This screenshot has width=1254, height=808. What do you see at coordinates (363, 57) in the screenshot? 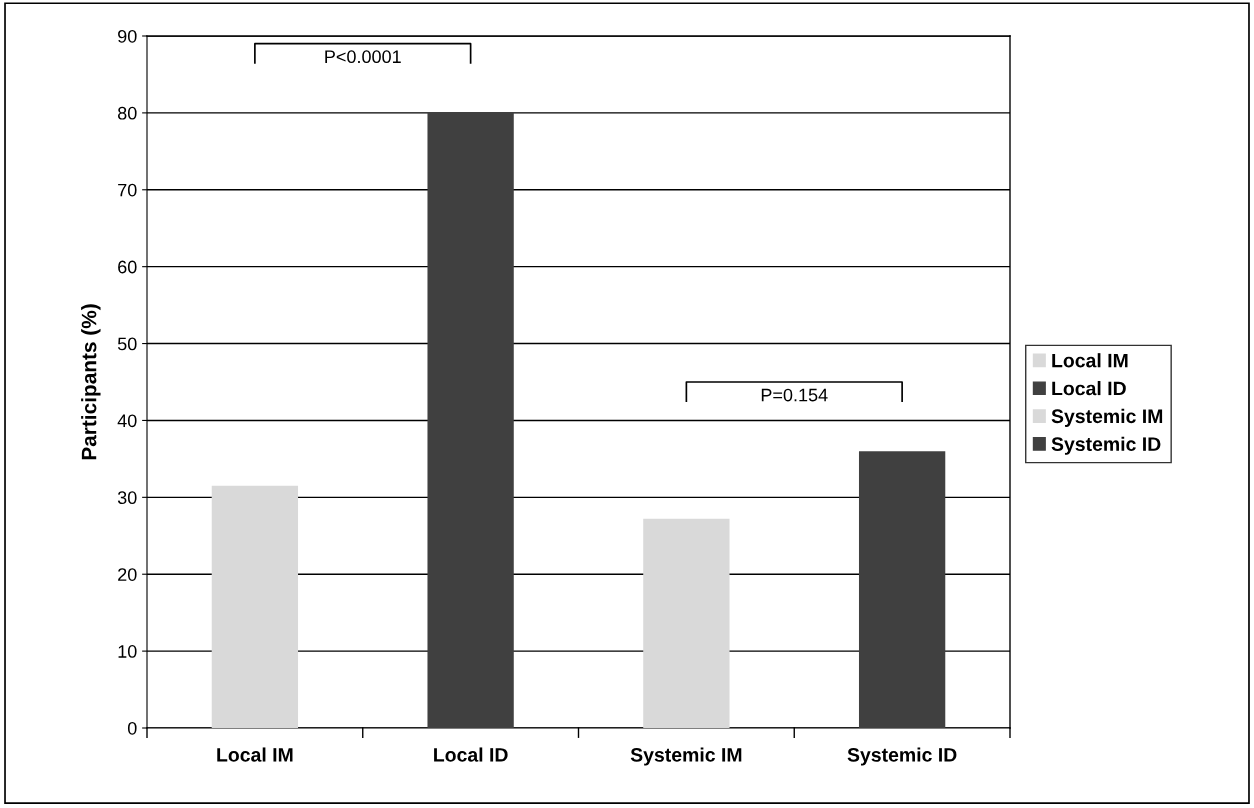
I see `annotation: P<0.0001` at bounding box center [363, 57].